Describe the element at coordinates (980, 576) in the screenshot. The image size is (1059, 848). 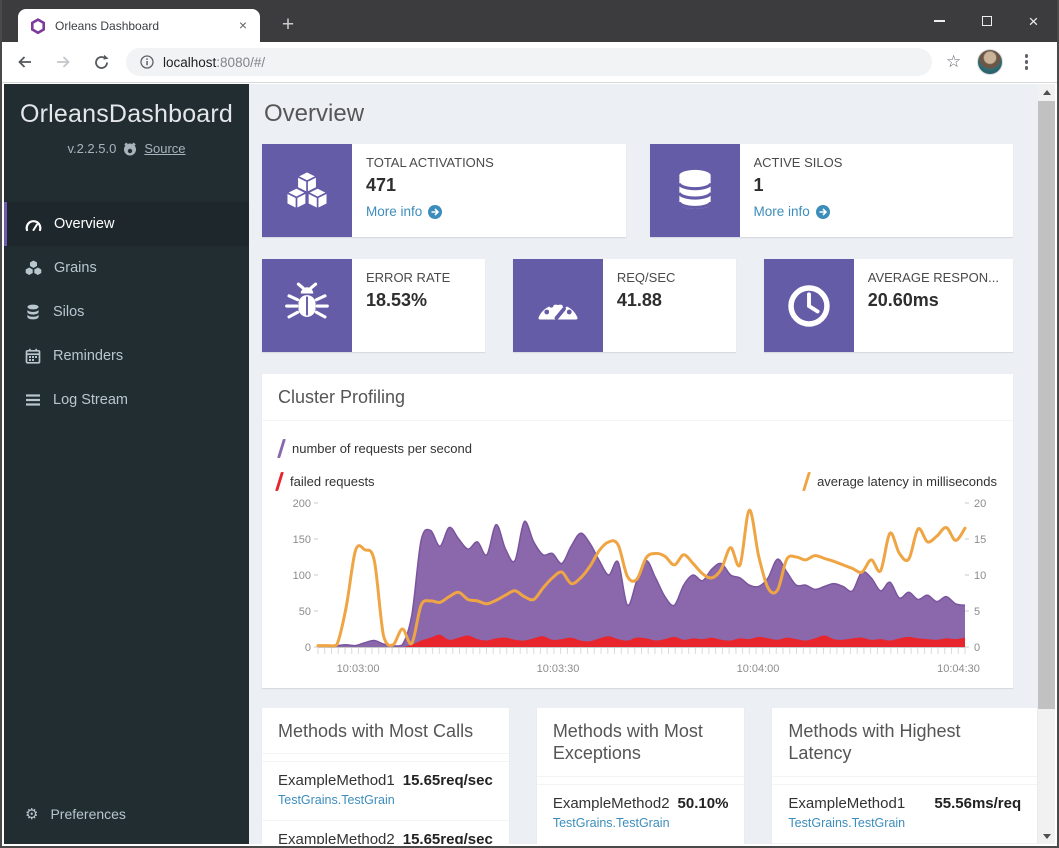
I see `svg-text: 10` at that location.